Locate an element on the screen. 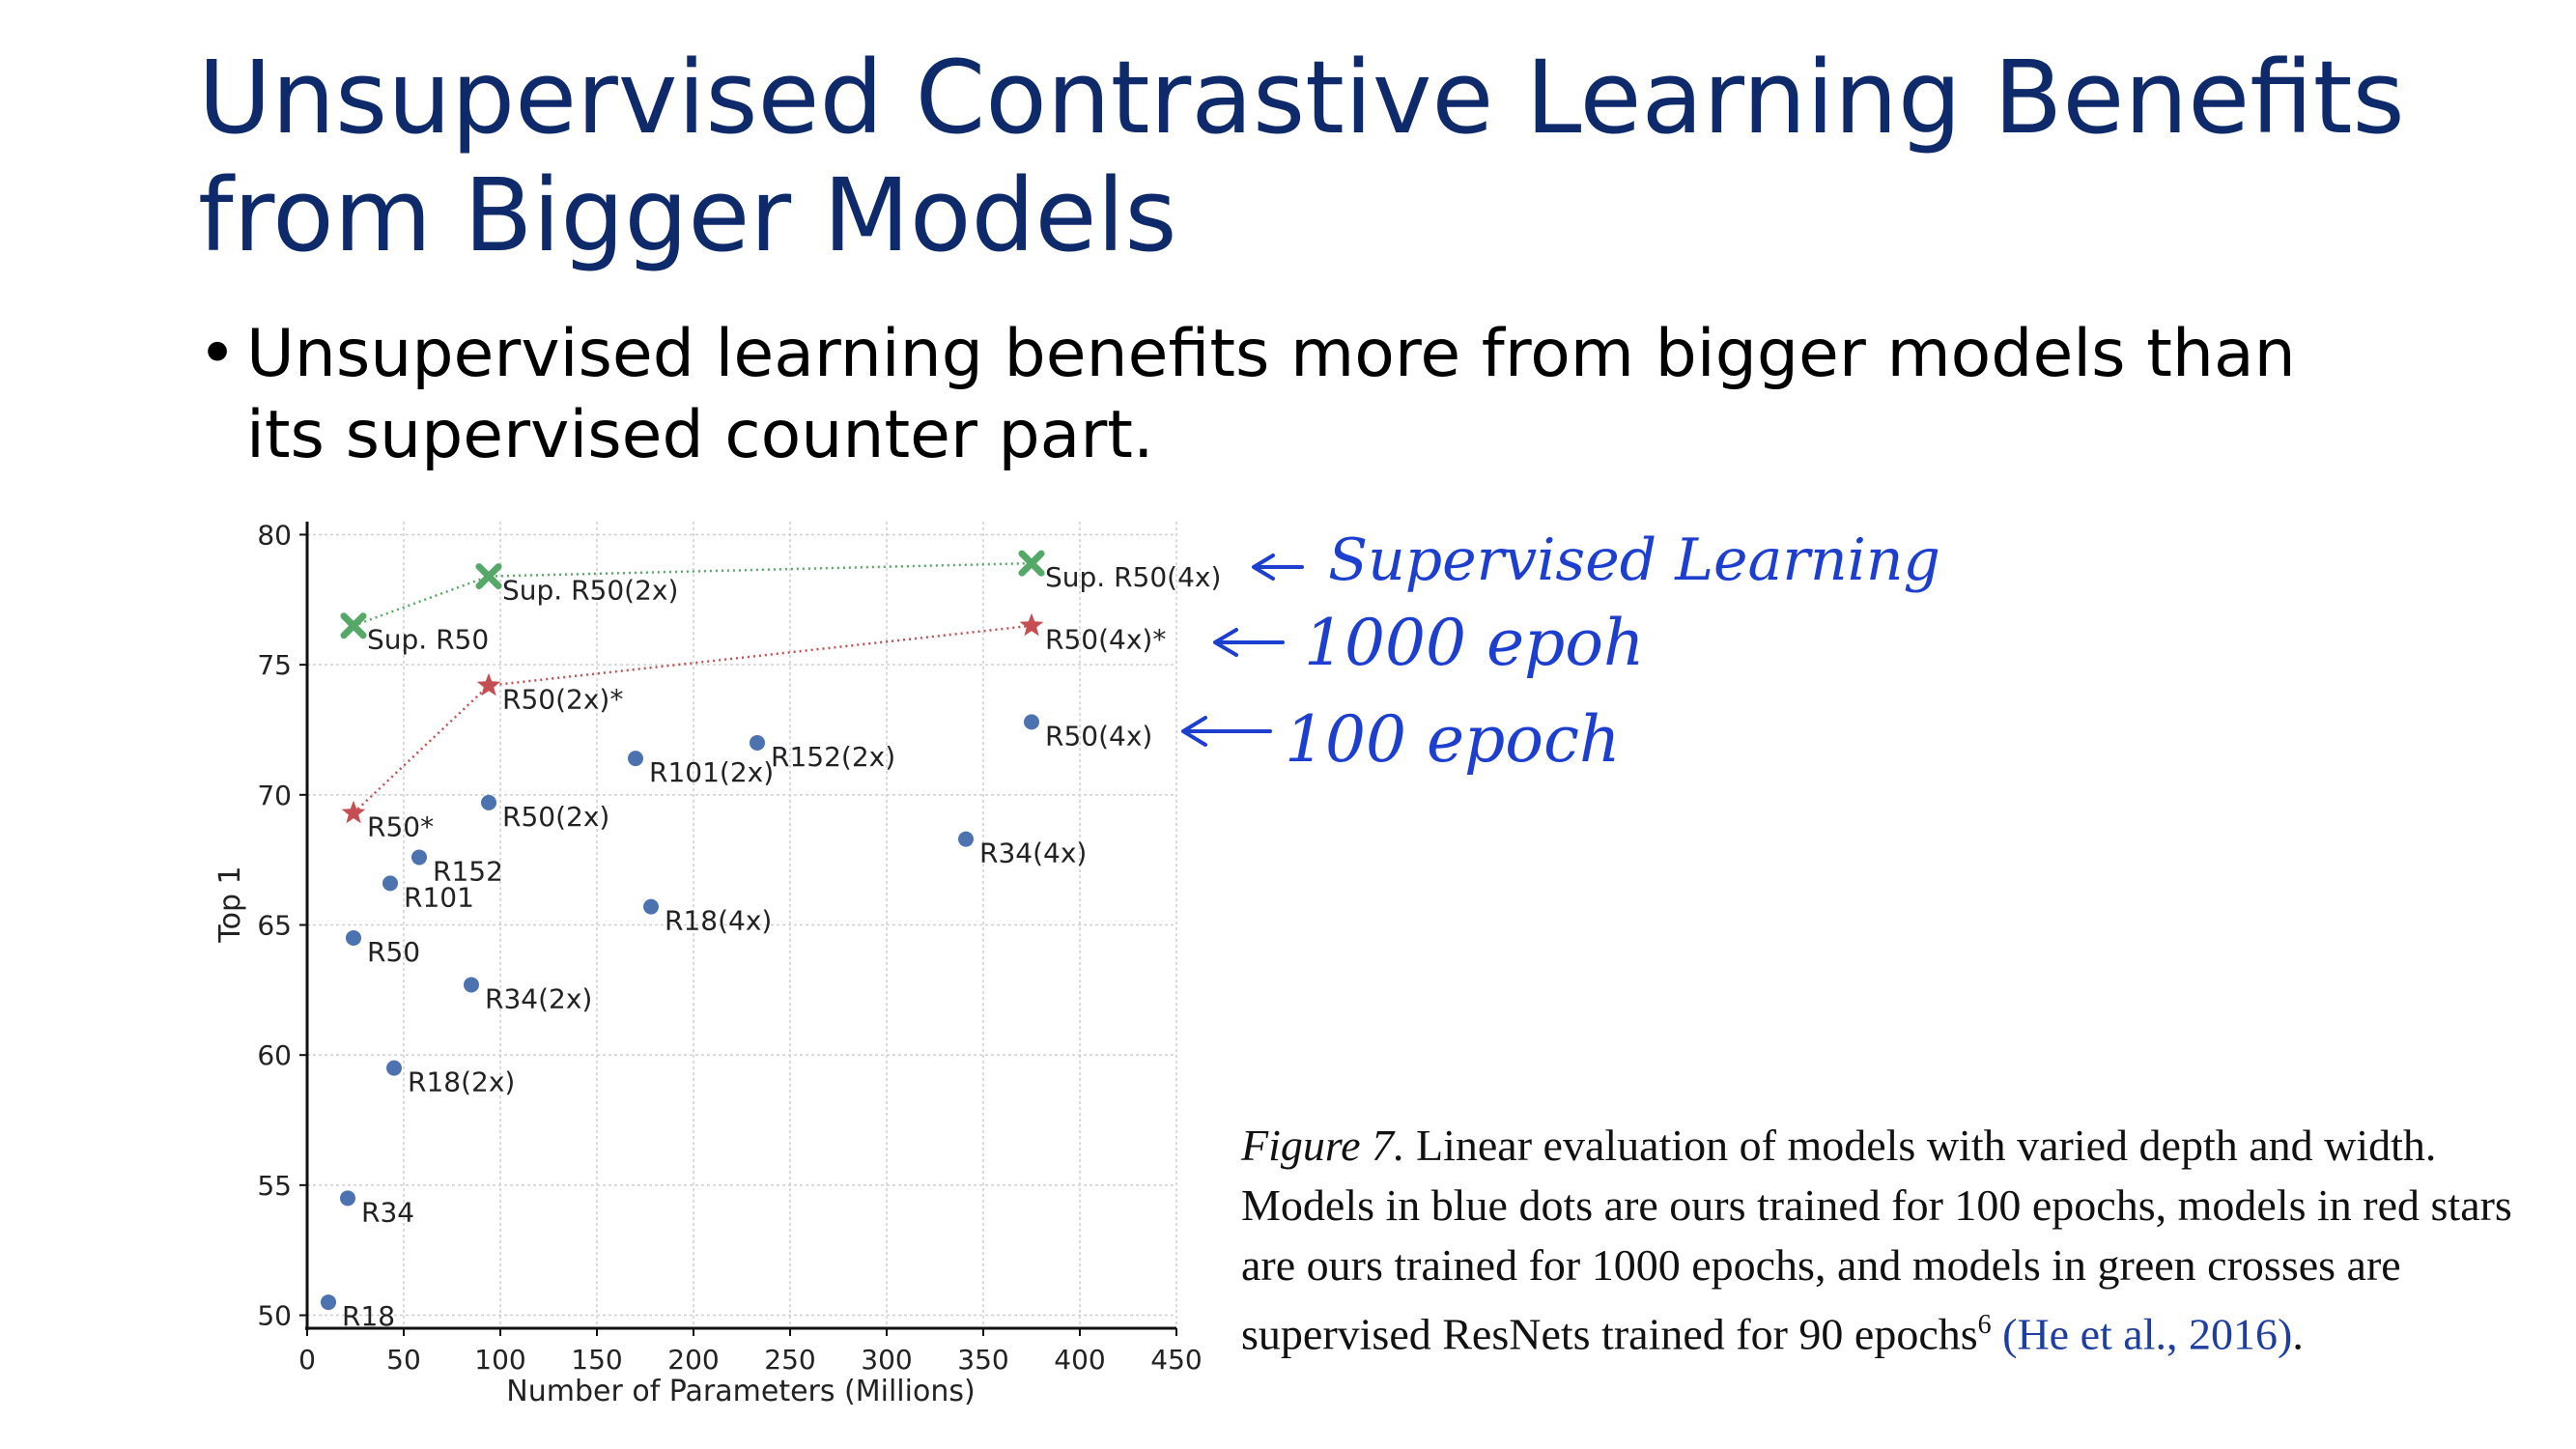 The image size is (2576, 1449). y-tick-label: 55 is located at coordinates (274, 1186).